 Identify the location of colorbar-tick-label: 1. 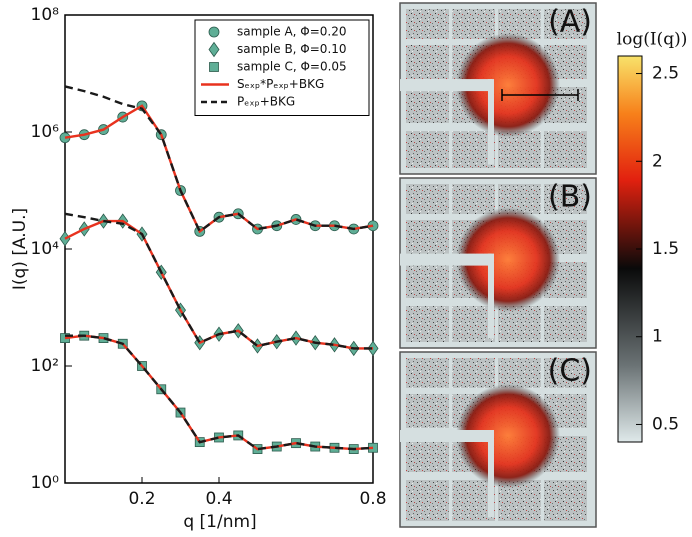
(657, 337).